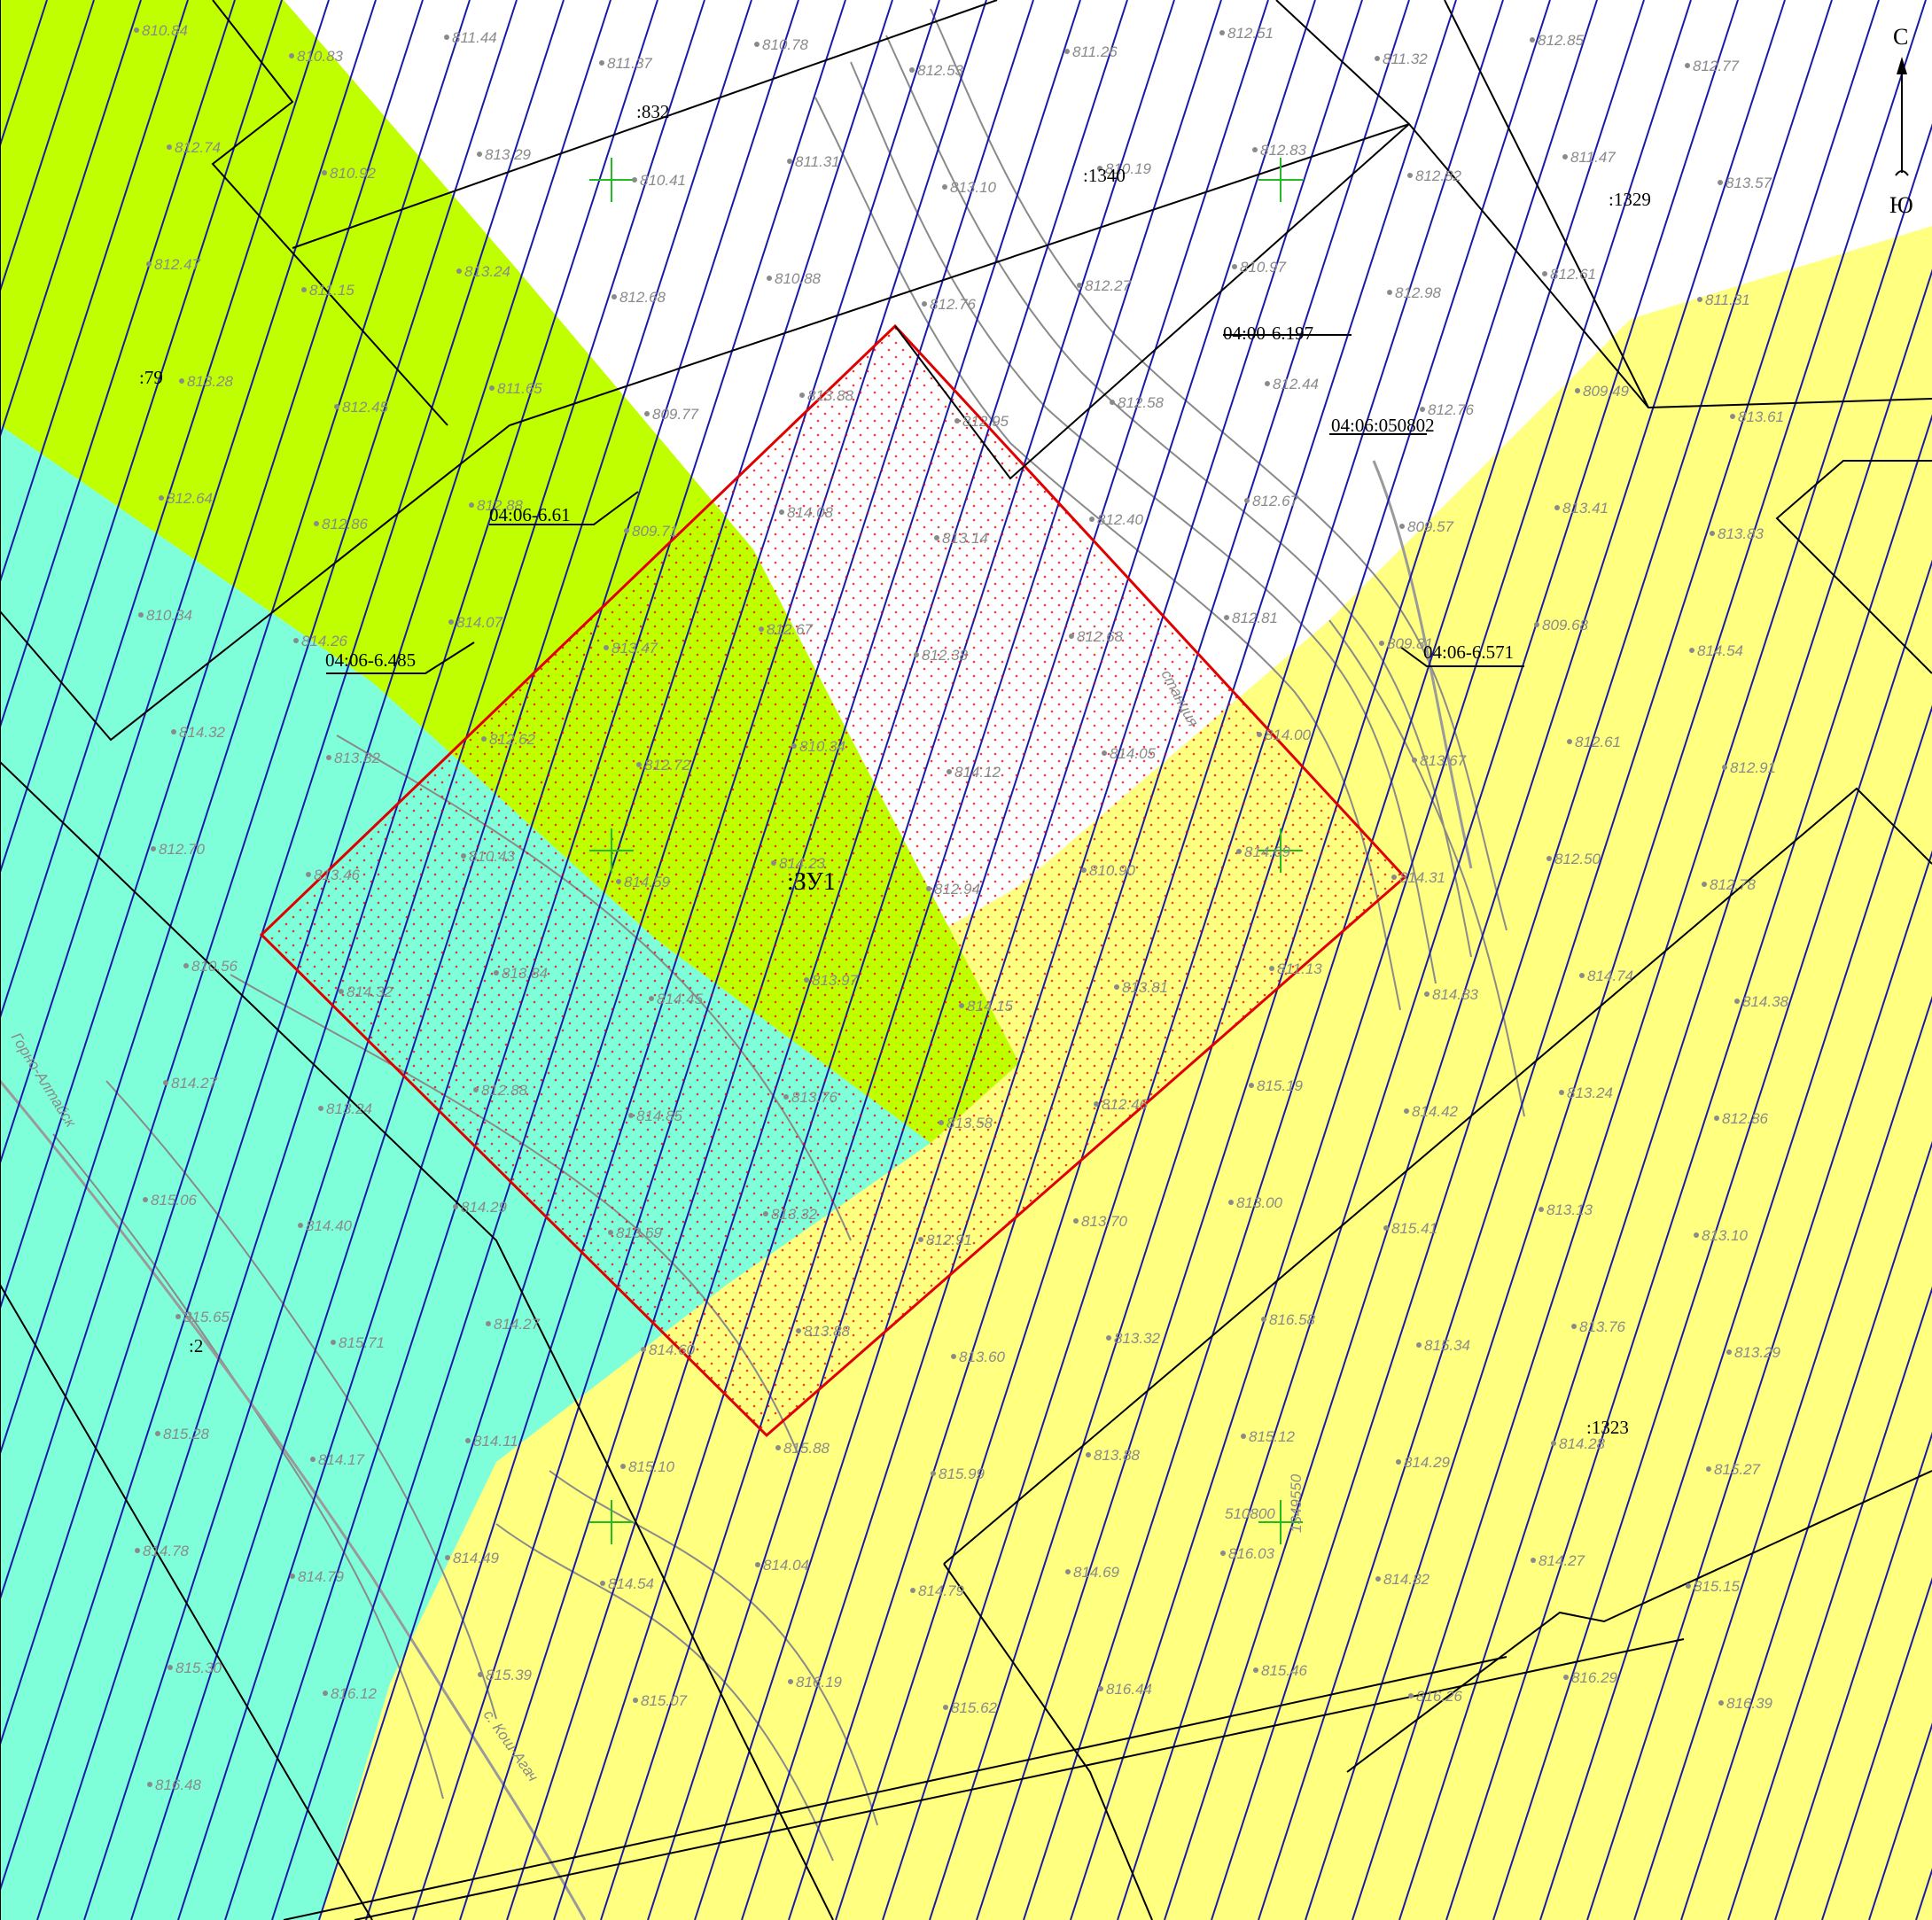 The height and width of the screenshot is (1920, 1932). Describe the element at coordinates (1901, 205) in the screenshot. I see `compass-south-letter: Ю` at that location.